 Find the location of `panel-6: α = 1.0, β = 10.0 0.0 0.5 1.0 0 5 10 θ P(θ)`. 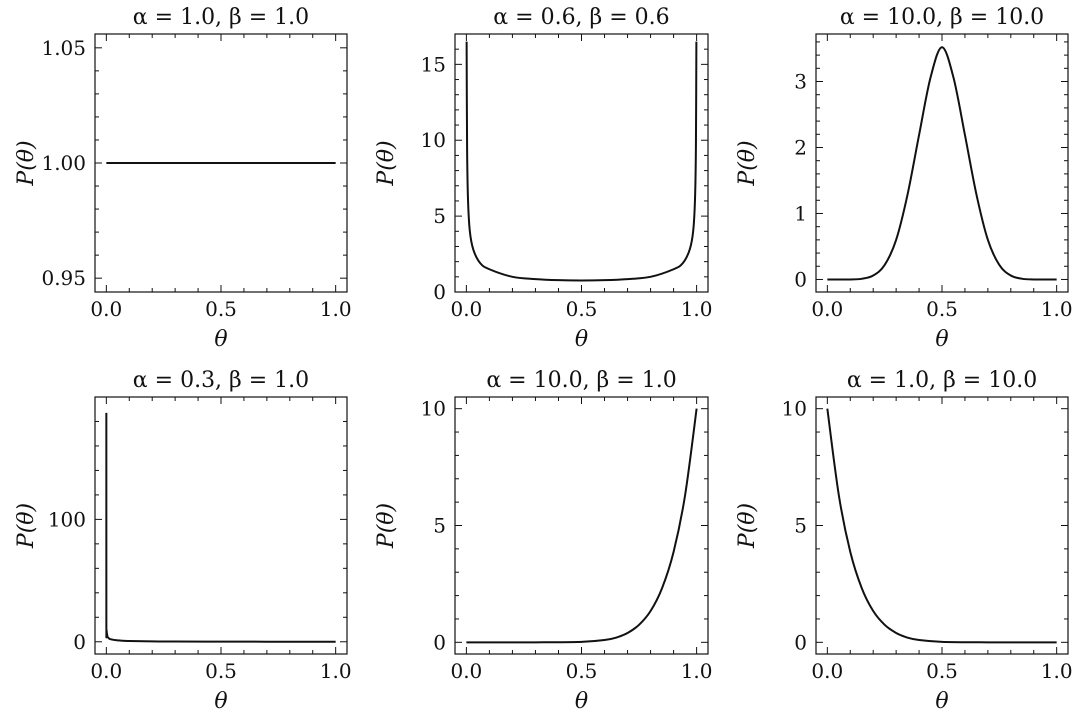

panel-6: α = 1.0, β = 10.0 0.0 0.5 1.0 0 5 10 θ P(θ) is located at coordinates (904, 541).